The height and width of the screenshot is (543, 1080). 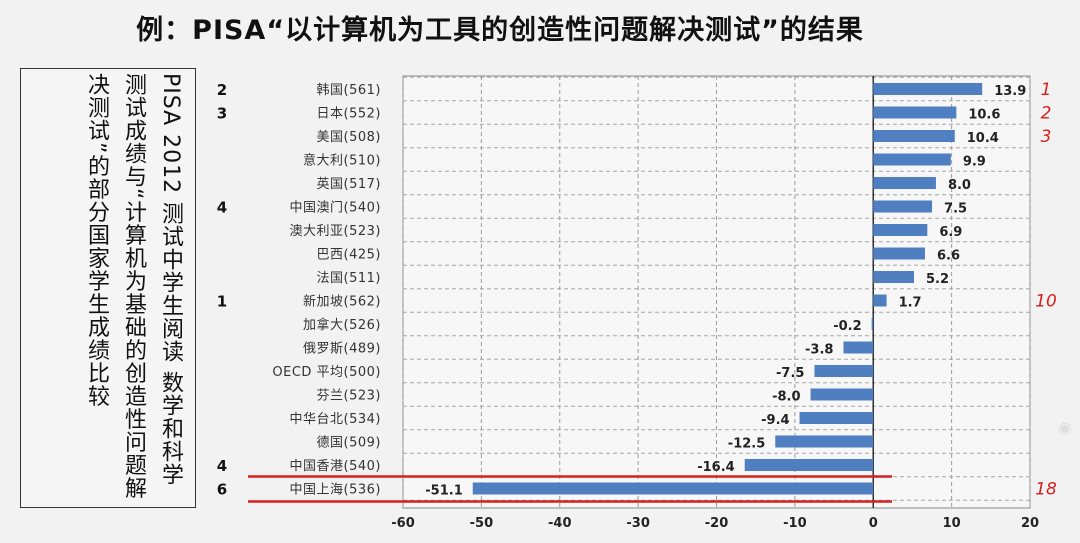 What do you see at coordinates (790, 373) in the screenshot?
I see `data-label: -7.5` at bounding box center [790, 373].